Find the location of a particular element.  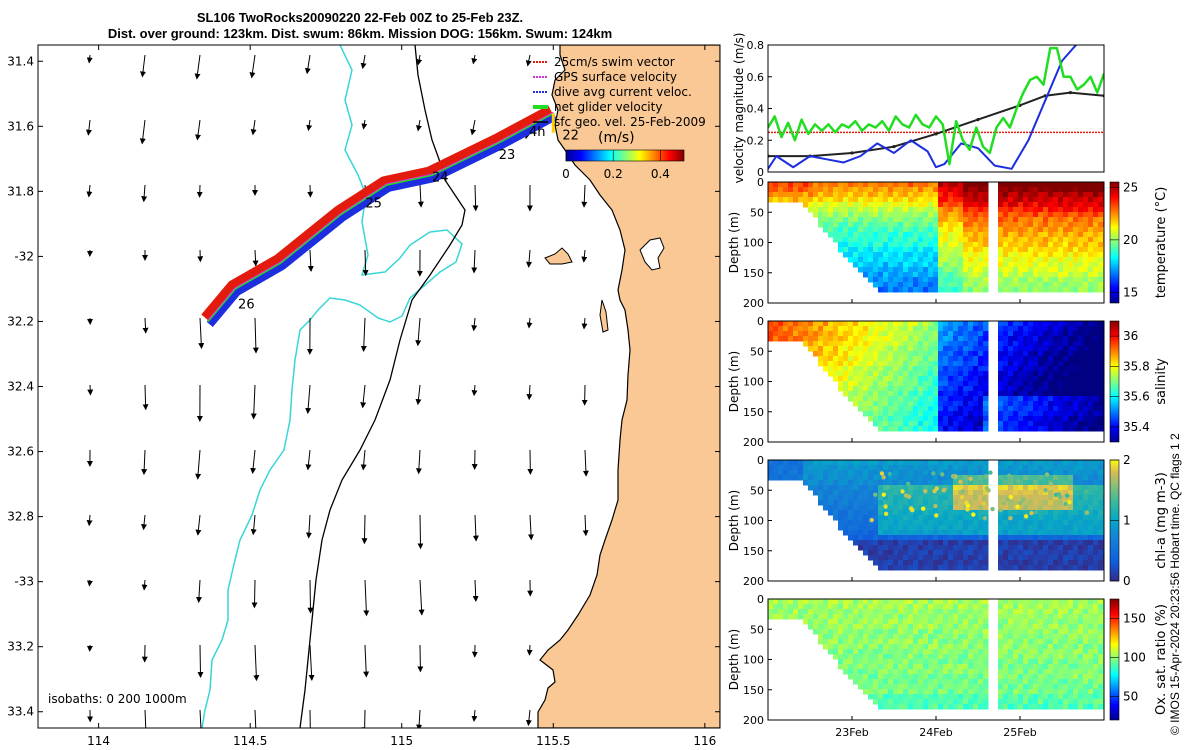

chl-dot is located at coordinates (912, 510).